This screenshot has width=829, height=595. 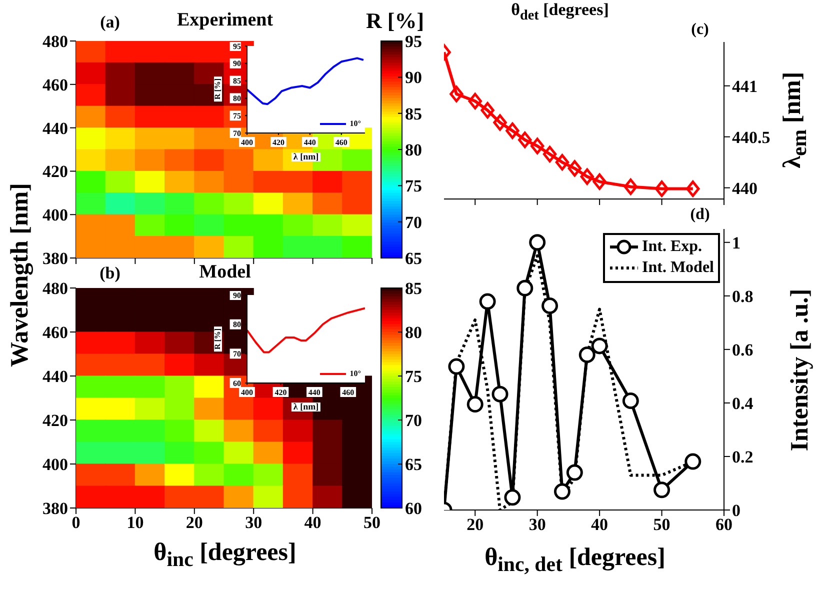 What do you see at coordinates (110, 273) in the screenshot?
I see `text: (b)` at bounding box center [110, 273].